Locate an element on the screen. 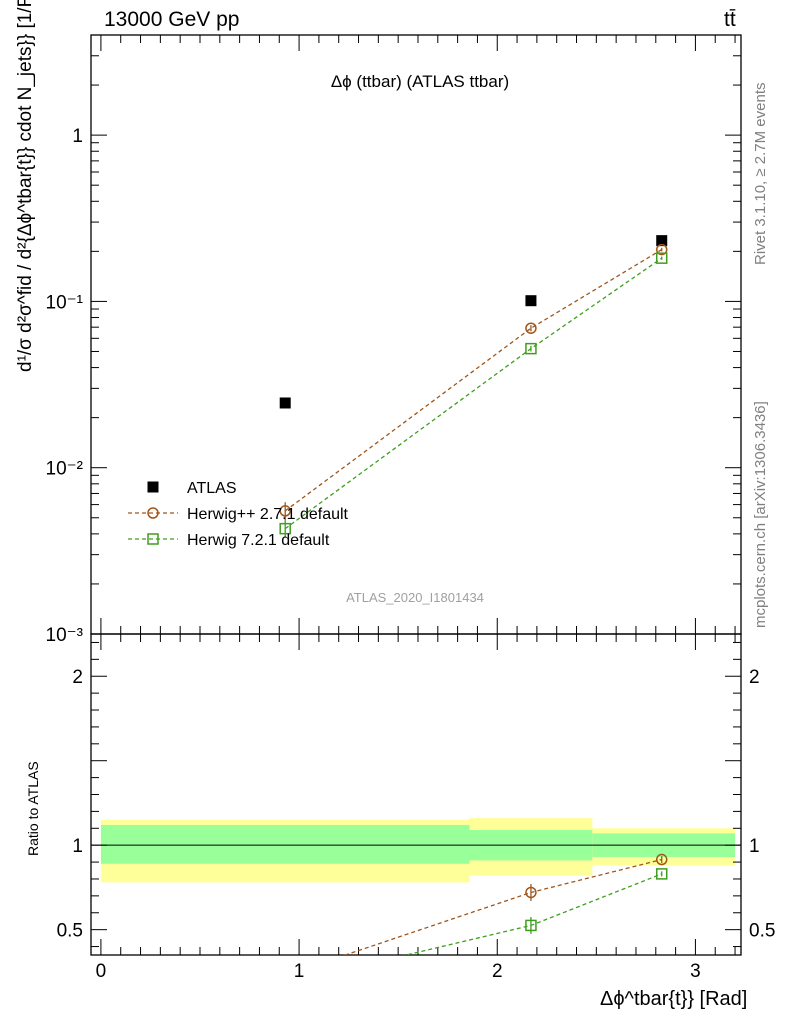 Image resolution: width=786 pixels, height=1024 pixels. x-tick-label: 0 is located at coordinates (101, 971).